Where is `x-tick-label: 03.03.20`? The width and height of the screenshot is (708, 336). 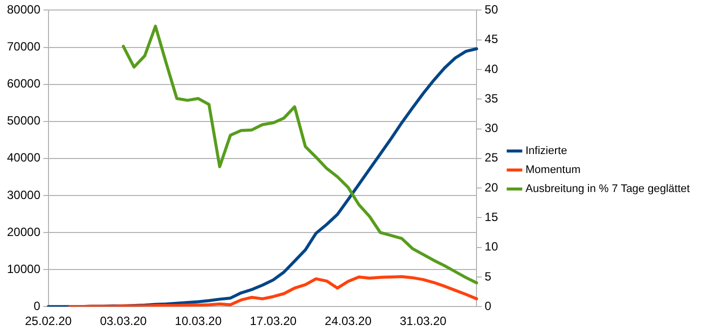
x-tick-label: 03.03.20 is located at coordinates (123, 321).